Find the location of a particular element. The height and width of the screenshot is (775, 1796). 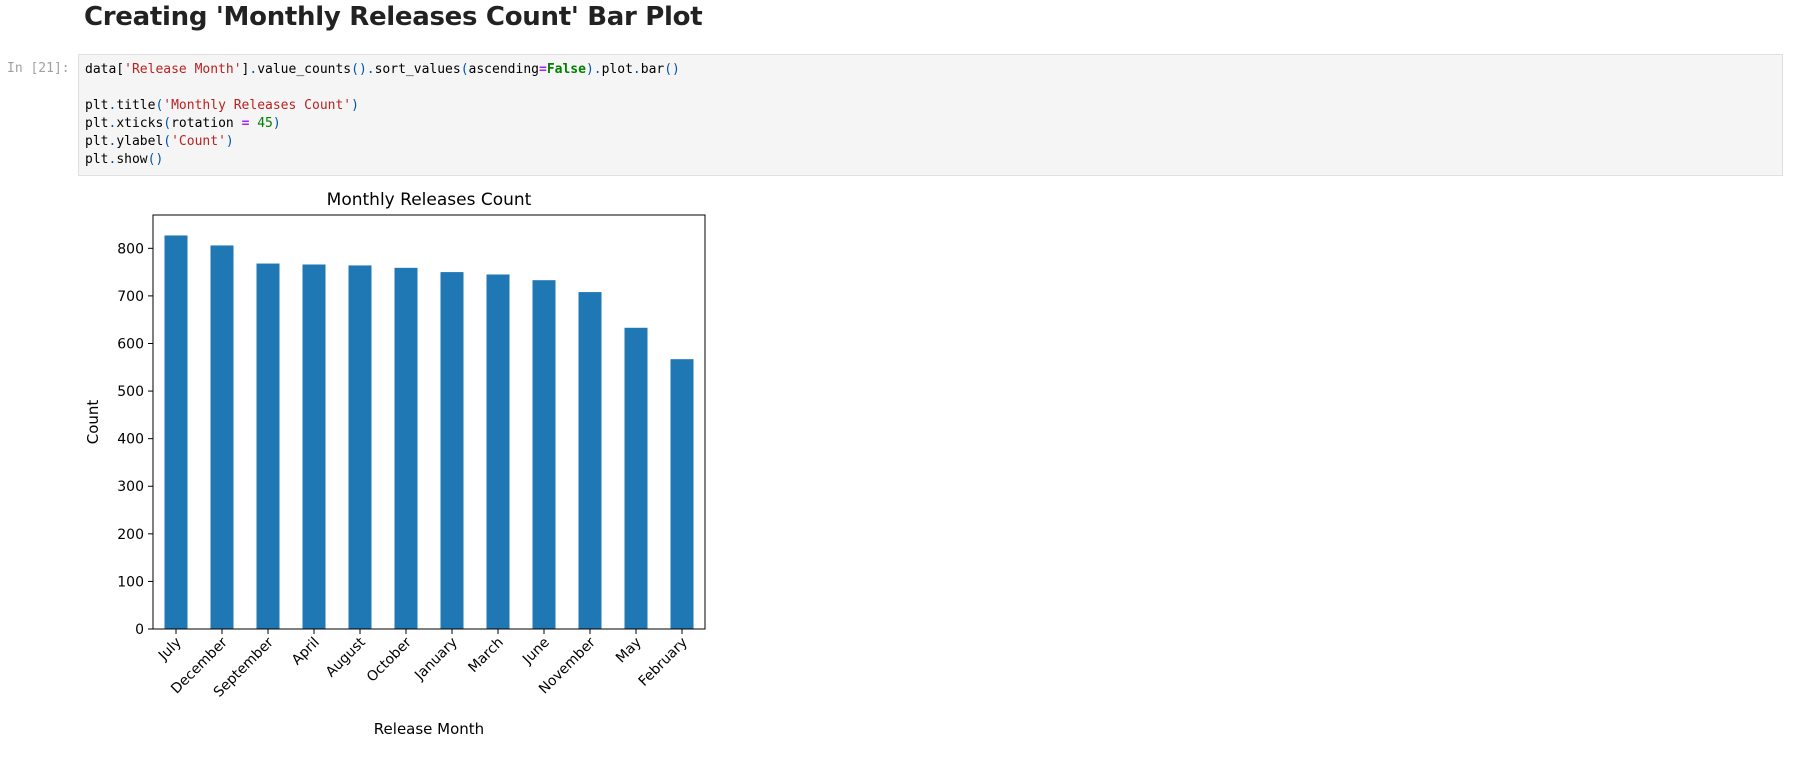

chart-title: Monthly Releases Count is located at coordinates (429, 200).